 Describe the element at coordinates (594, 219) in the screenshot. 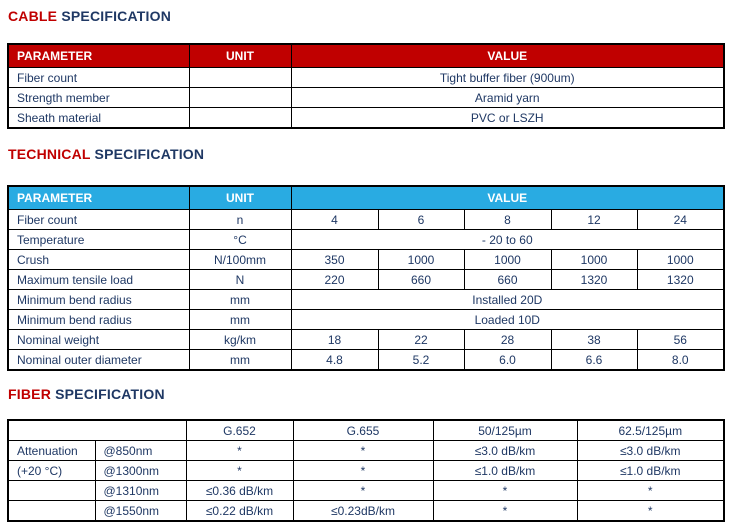

I see `cell-value: 12` at that location.